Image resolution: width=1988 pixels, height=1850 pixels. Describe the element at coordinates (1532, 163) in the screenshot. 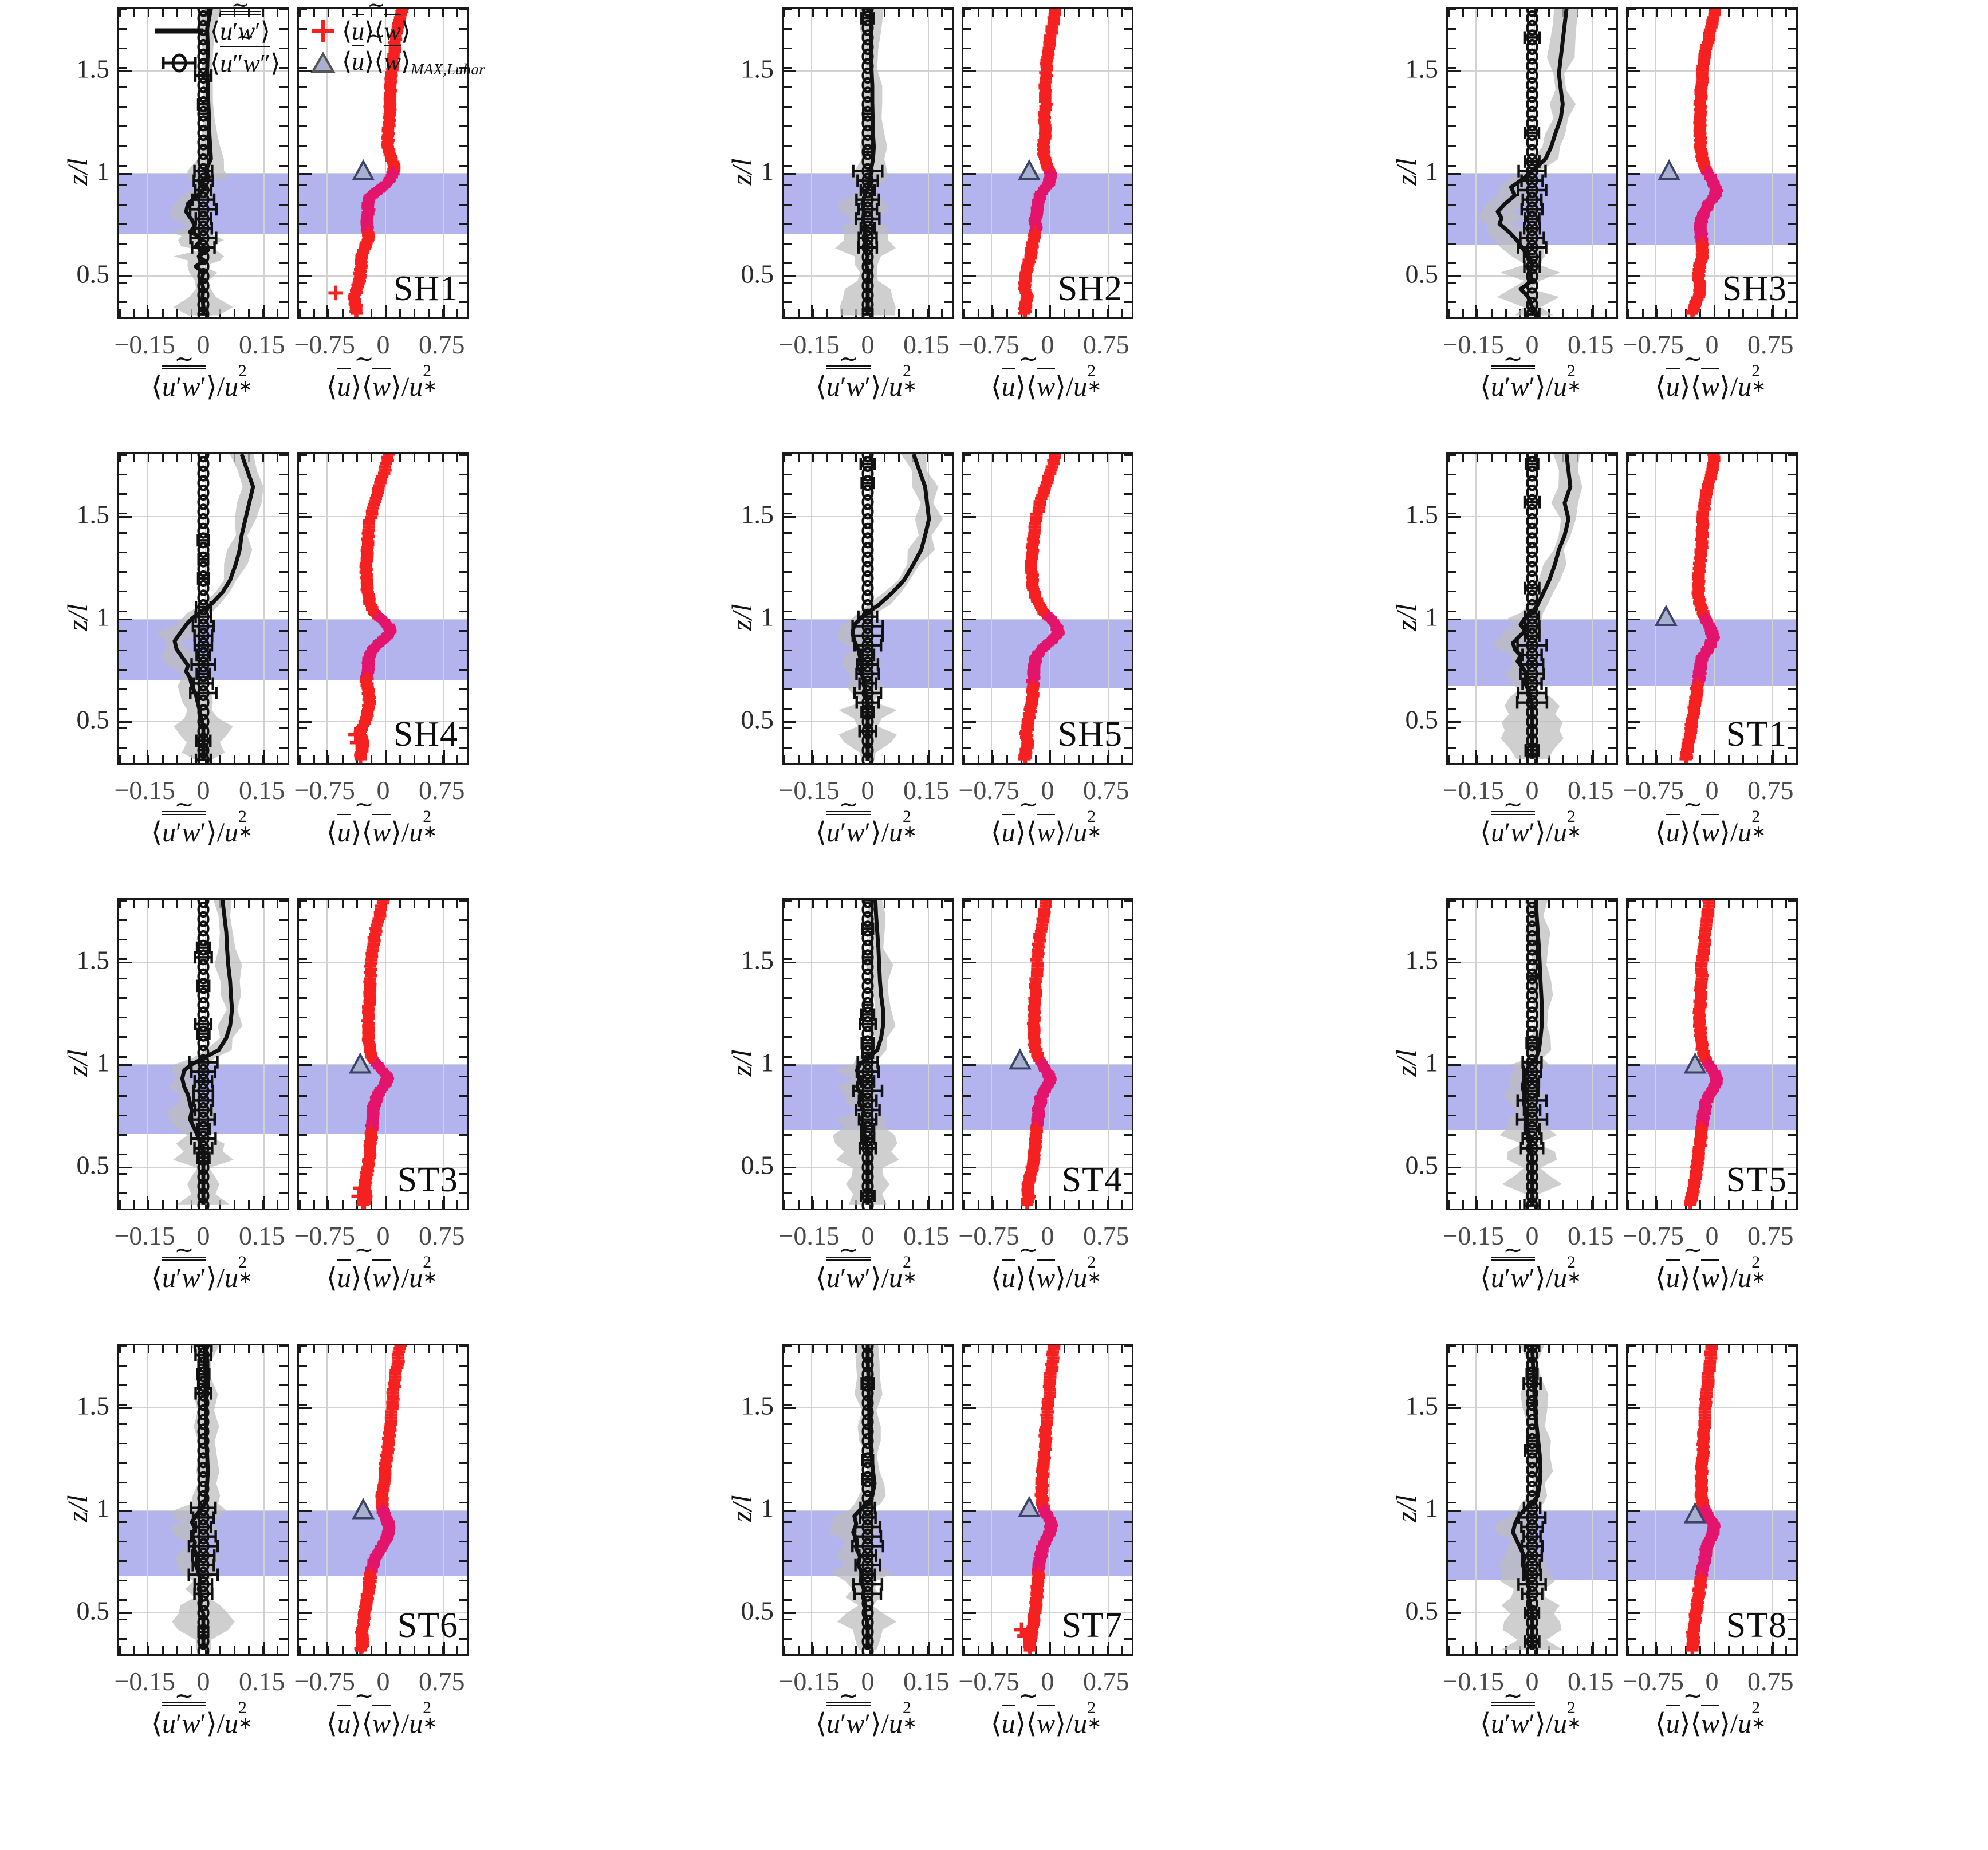

I see `plot-panel-left-sh3` at that location.